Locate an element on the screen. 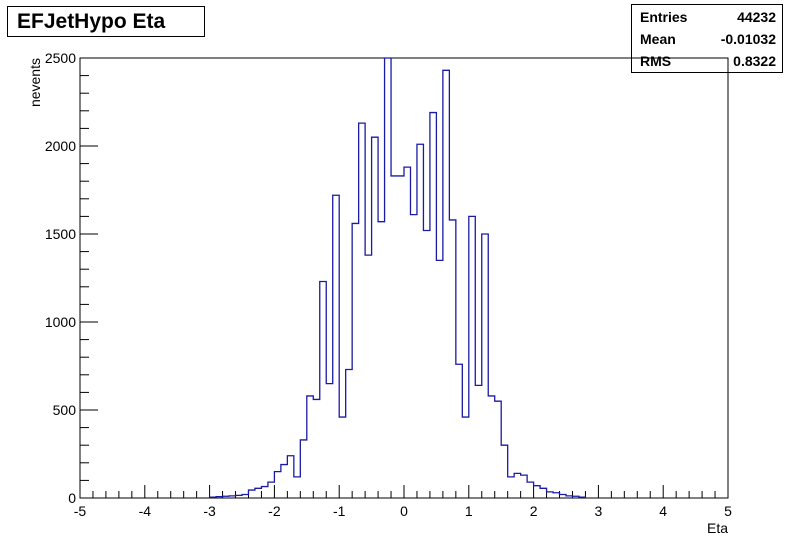 The image size is (788, 537). y-tick-label: 1000 is located at coordinates (60, 322).